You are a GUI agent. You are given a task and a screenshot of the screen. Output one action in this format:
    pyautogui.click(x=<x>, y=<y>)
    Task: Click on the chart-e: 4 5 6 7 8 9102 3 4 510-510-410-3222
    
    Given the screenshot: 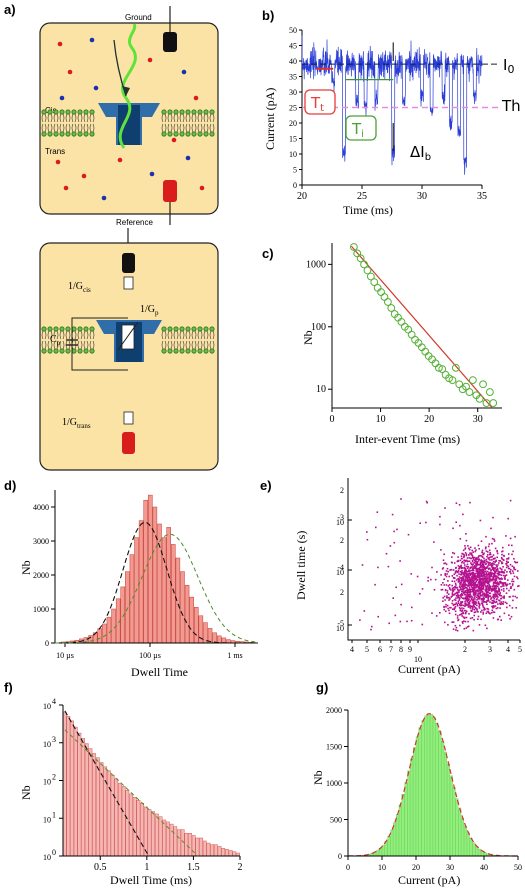 What is the action you would take?
    pyautogui.click(x=429, y=571)
    